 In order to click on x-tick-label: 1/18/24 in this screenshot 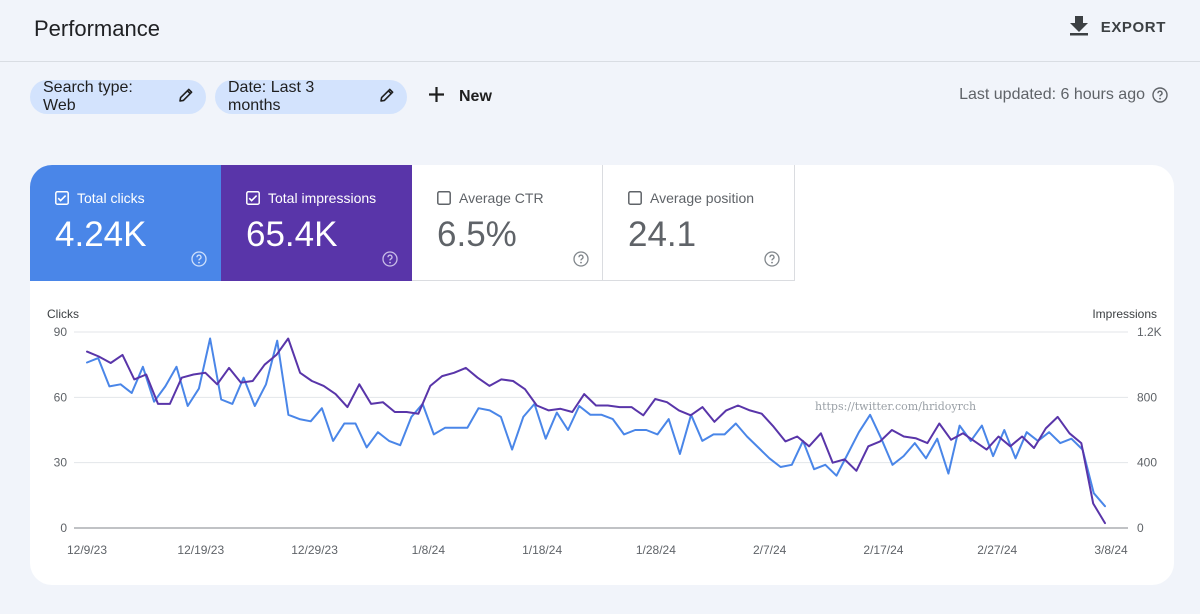, I will do `click(542, 550)`.